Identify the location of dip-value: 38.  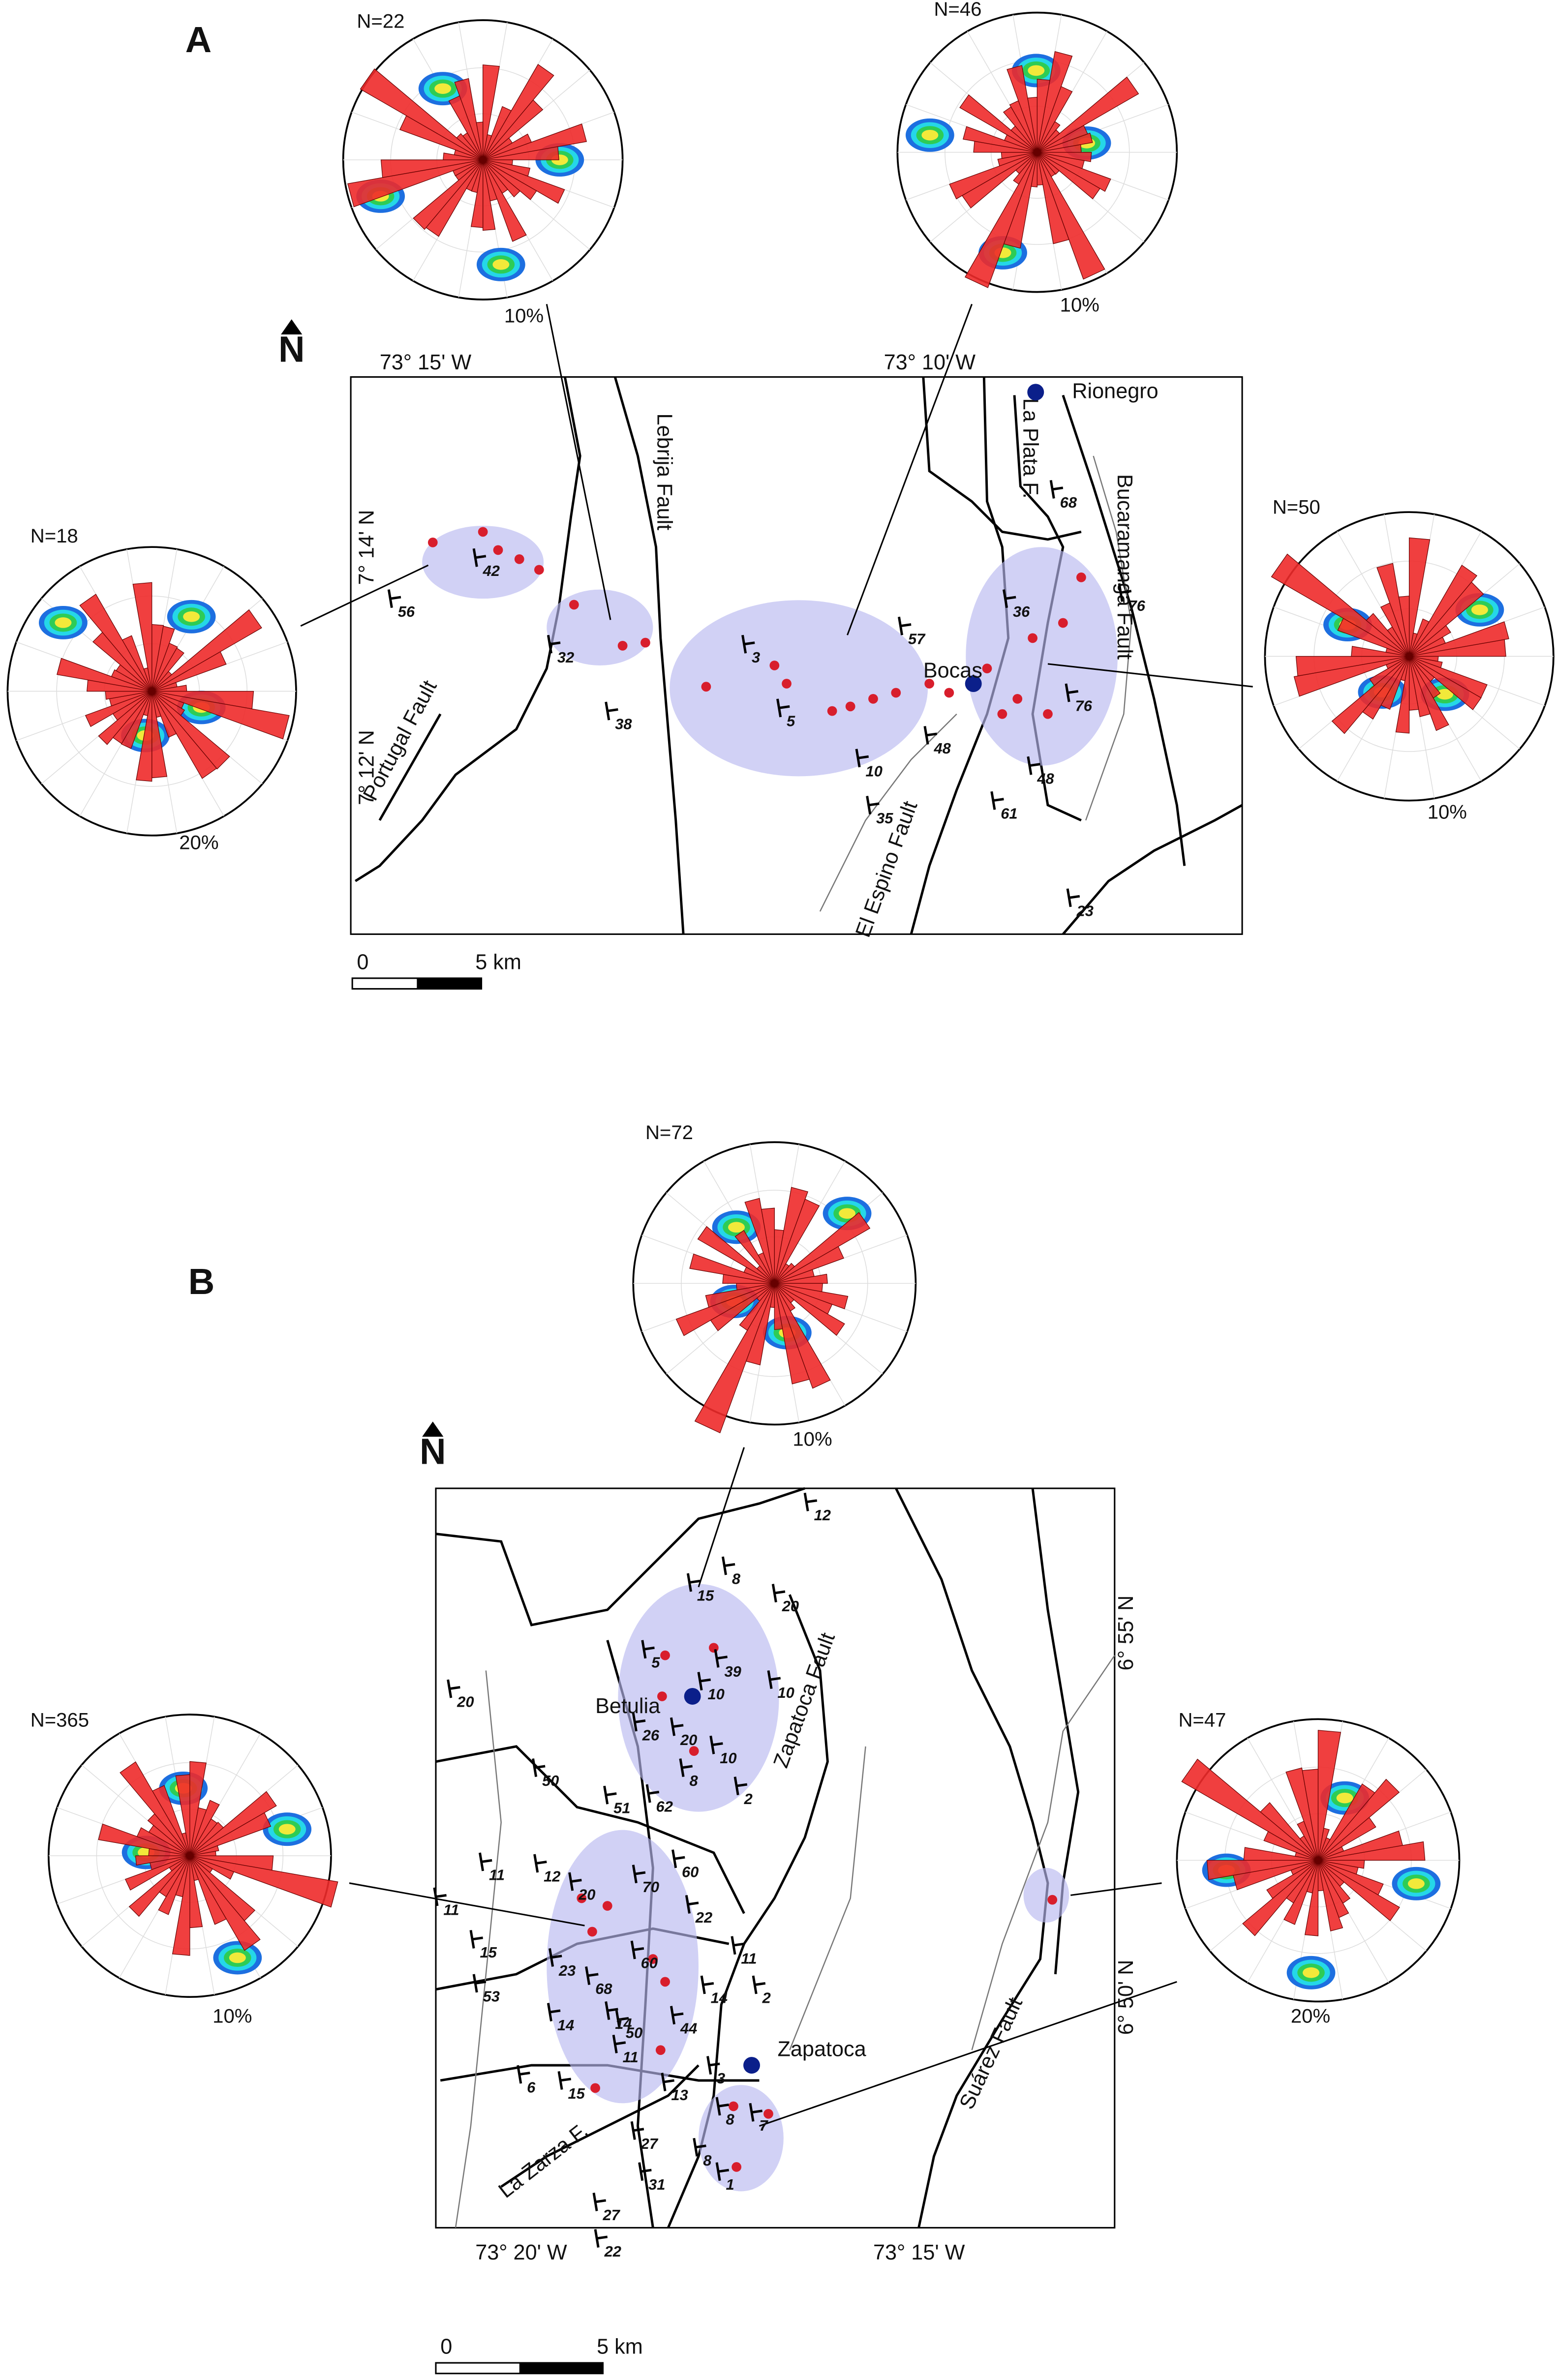
(624, 724).